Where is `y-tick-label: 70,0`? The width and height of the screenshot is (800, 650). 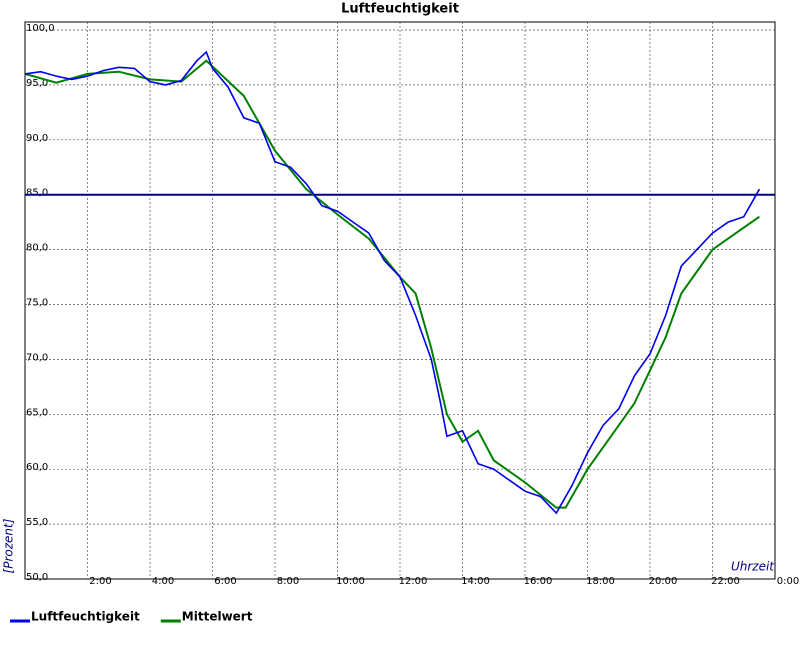
y-tick-label: 70,0 is located at coordinates (37, 357).